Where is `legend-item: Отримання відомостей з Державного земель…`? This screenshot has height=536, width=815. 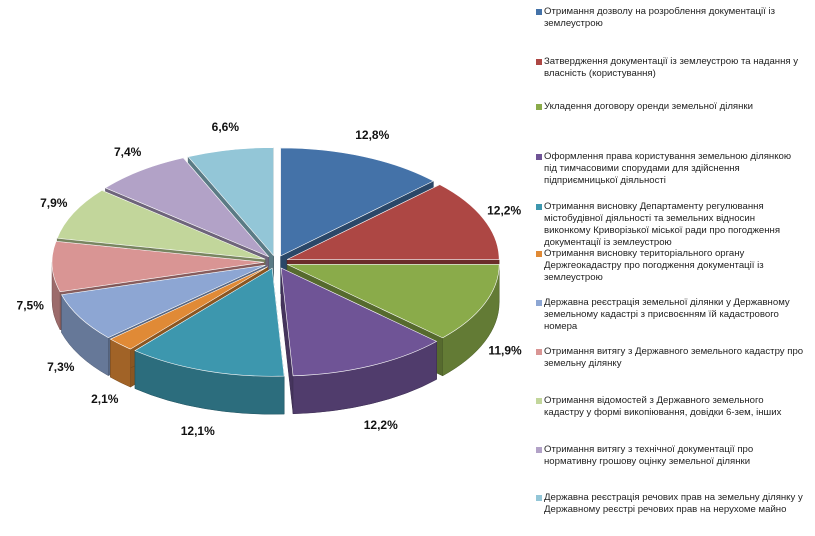 legend-item: Отримання відомостей з Державного земель… is located at coordinates (670, 407).